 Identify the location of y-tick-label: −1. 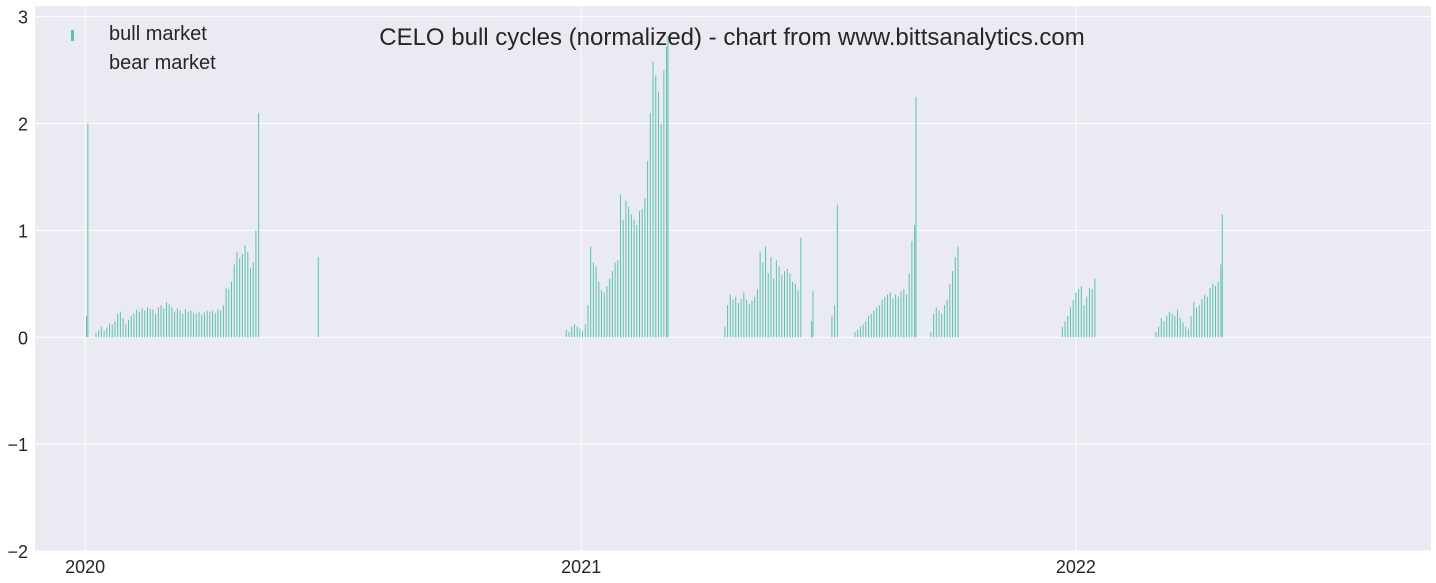
(17, 445).